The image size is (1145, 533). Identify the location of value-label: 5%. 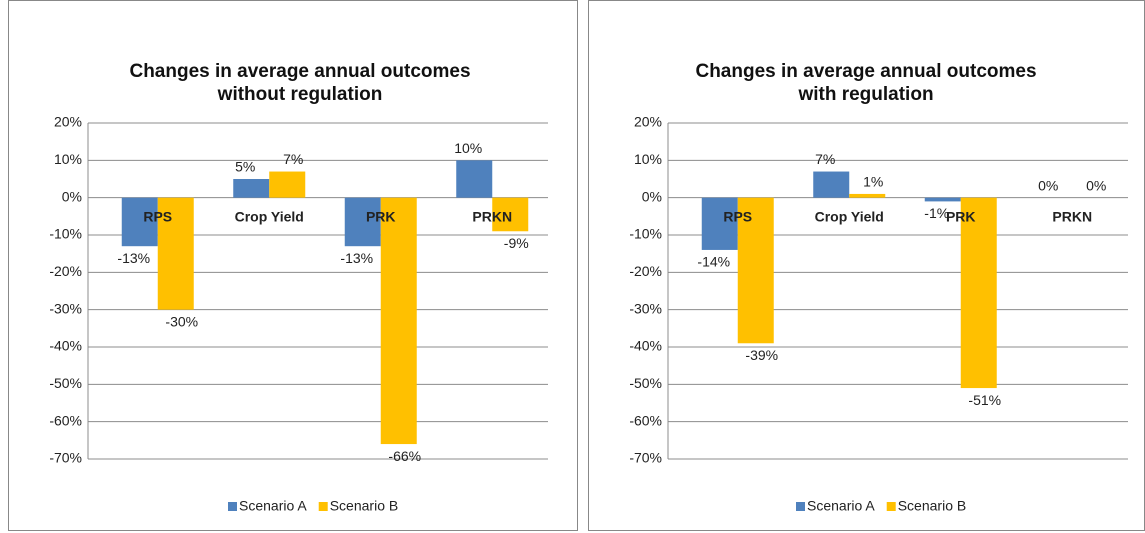
(245, 167).